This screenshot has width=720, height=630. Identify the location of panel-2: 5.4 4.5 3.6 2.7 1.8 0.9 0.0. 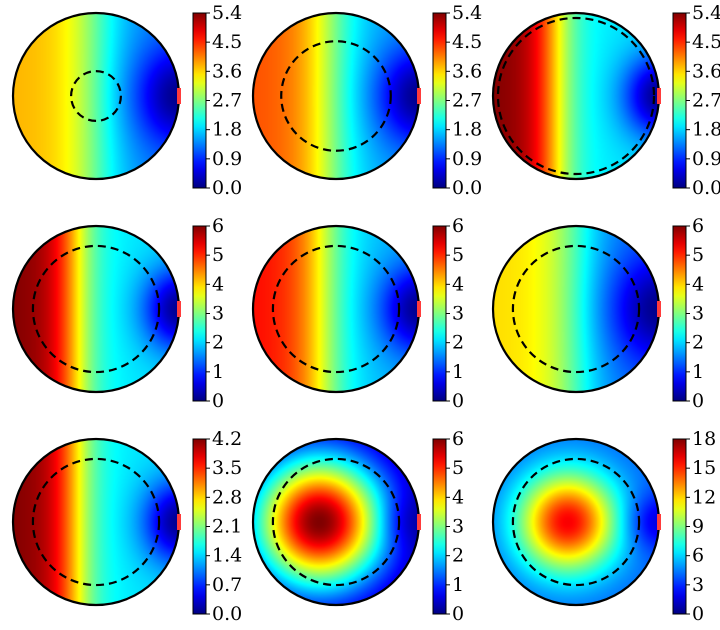
(366, 100).